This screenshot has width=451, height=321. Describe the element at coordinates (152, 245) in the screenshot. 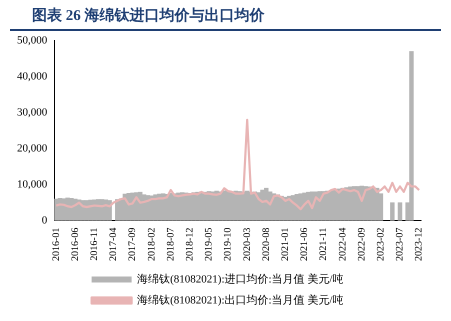

I see `x-tick-label: 2018-02` at that location.